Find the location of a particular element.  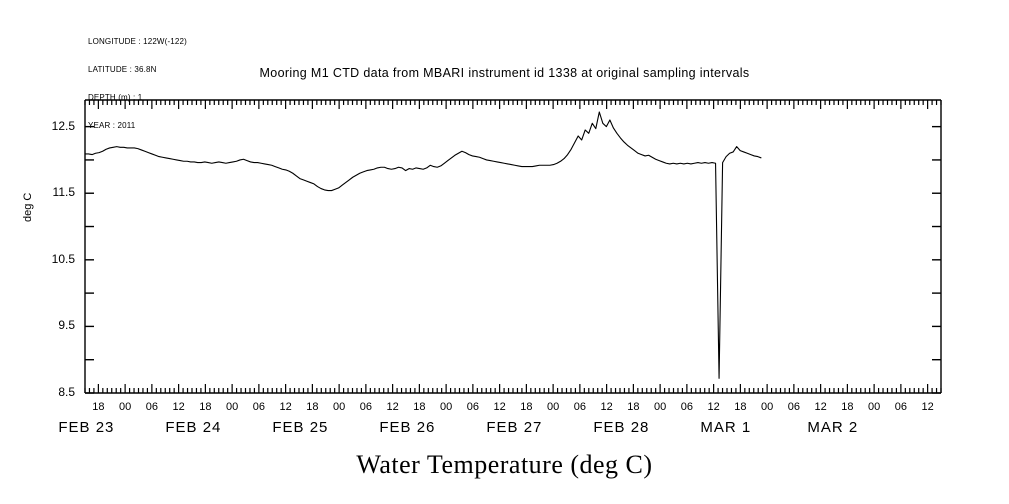

x-axis-date-label: FEB 28 is located at coordinates (621, 427).